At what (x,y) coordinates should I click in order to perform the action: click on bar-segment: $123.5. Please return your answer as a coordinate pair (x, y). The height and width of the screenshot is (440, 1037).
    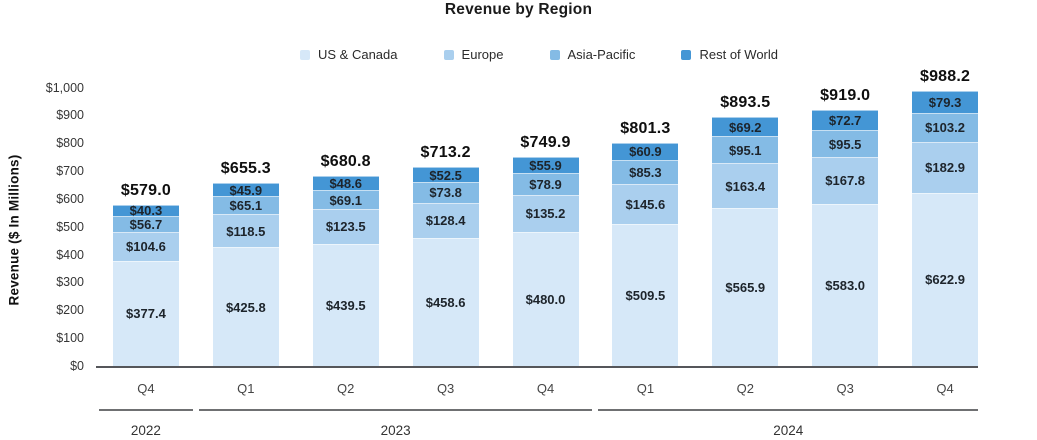
    Looking at the image, I should click on (345, 226).